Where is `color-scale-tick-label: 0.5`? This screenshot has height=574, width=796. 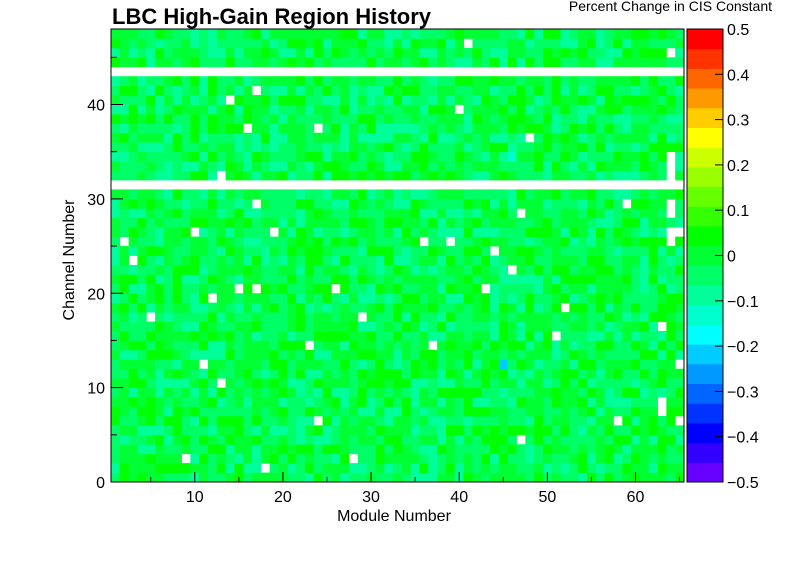 color-scale-tick-label: 0.5 is located at coordinates (738, 30).